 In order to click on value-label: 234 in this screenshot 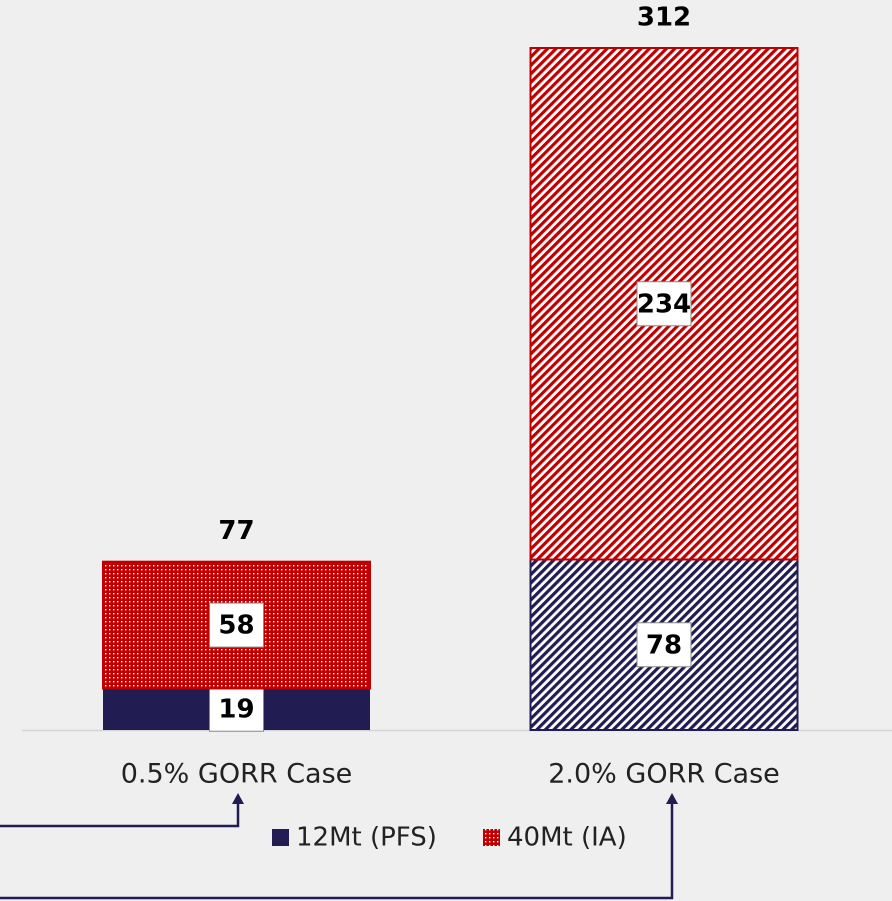, I will do `click(664, 304)`.